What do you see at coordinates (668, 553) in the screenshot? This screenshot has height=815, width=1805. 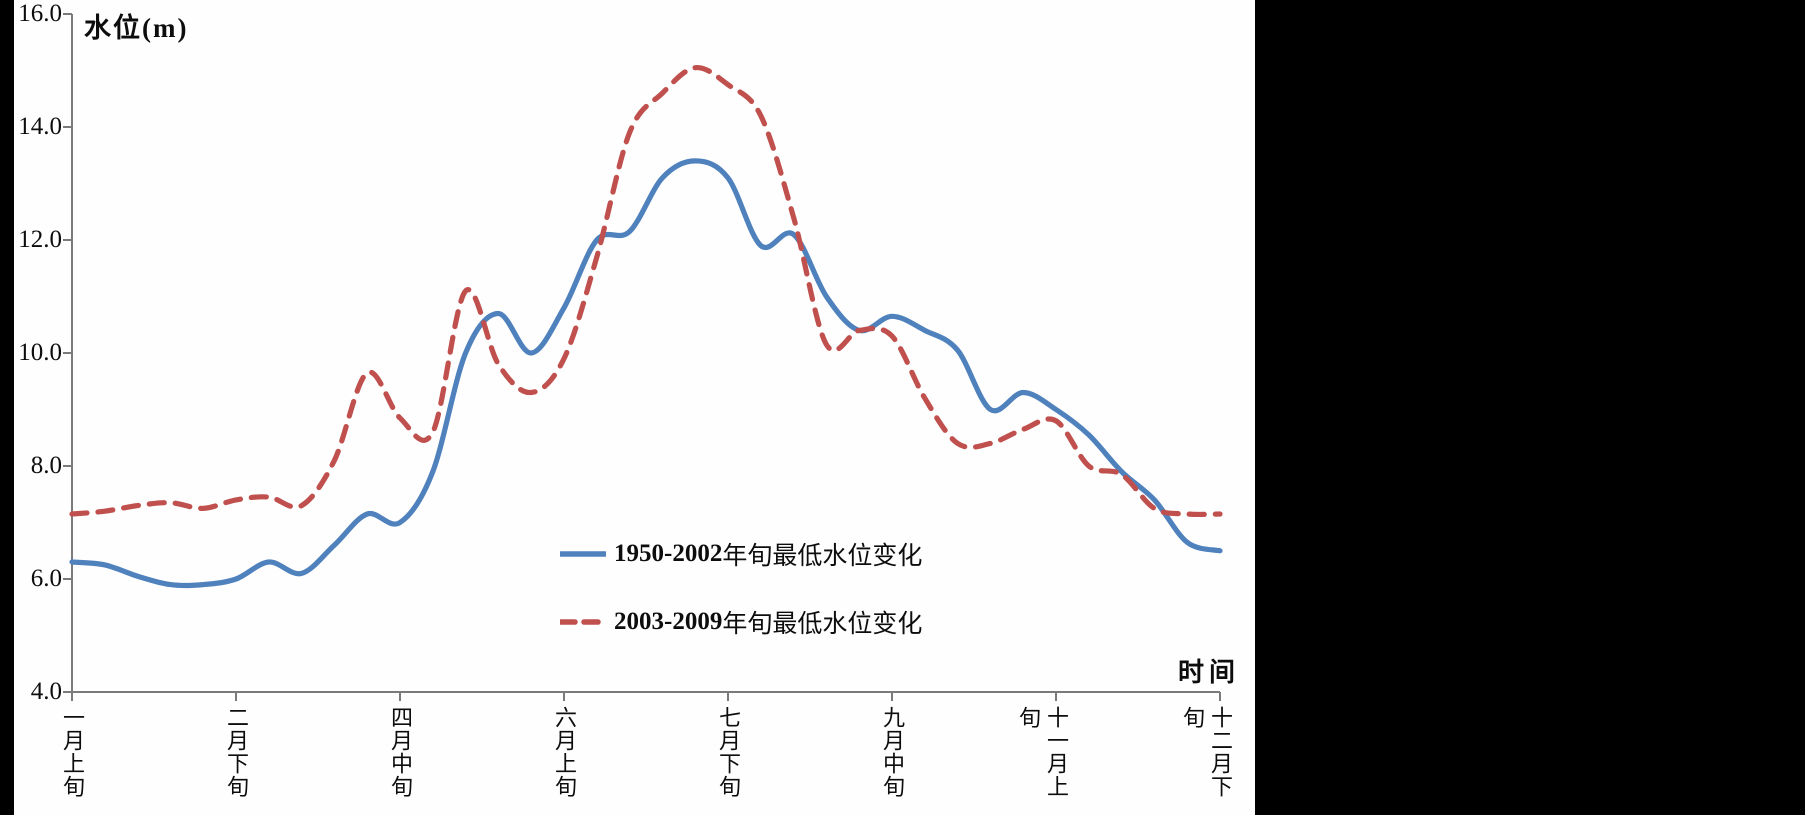 I see `legend-label-range: 1950-2002` at bounding box center [668, 553].